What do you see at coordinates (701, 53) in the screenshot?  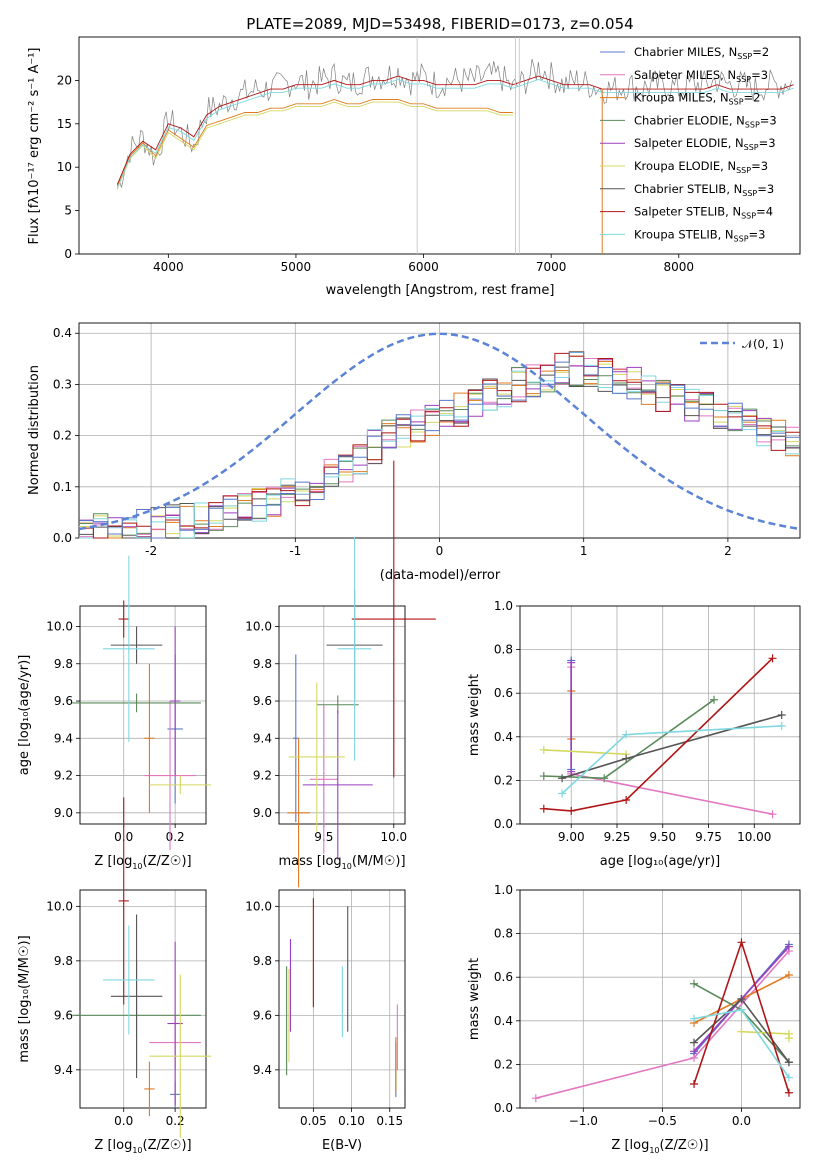 I see `legend-entry: Chabrier MILES, NSSP=2` at bounding box center [701, 53].